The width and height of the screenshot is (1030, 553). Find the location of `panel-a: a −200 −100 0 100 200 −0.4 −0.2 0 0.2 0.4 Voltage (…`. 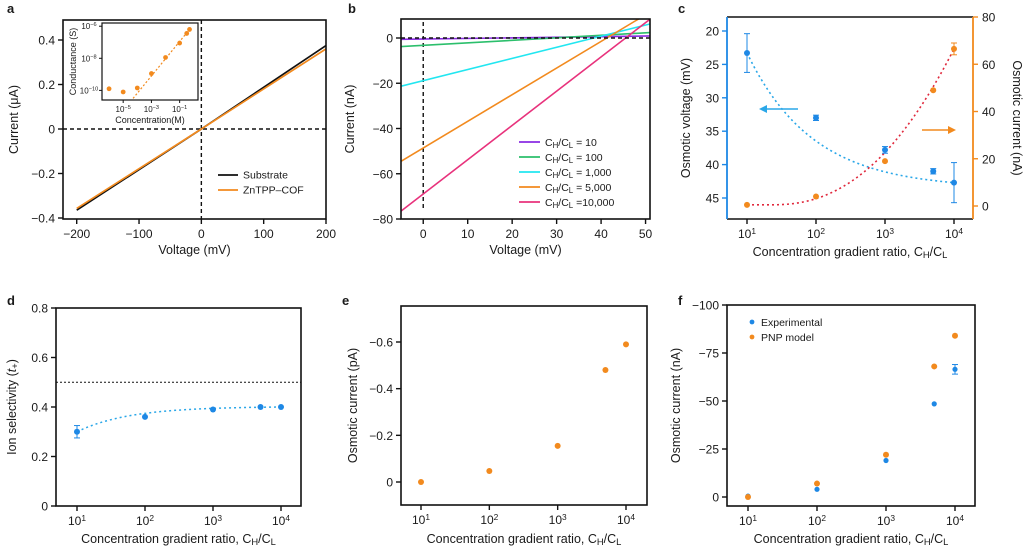

panel-a: a −200 −100 0 100 200 −0.4 −0.2 0 0.2 0.4 Voltage (… is located at coordinates (171, 129).